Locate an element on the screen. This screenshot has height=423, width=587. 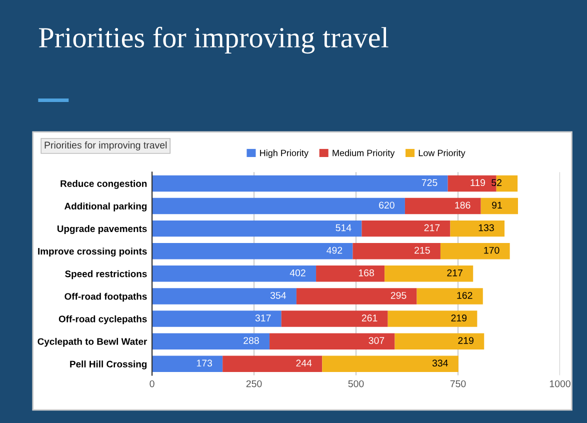
data-label: 173 is located at coordinates (204, 363).